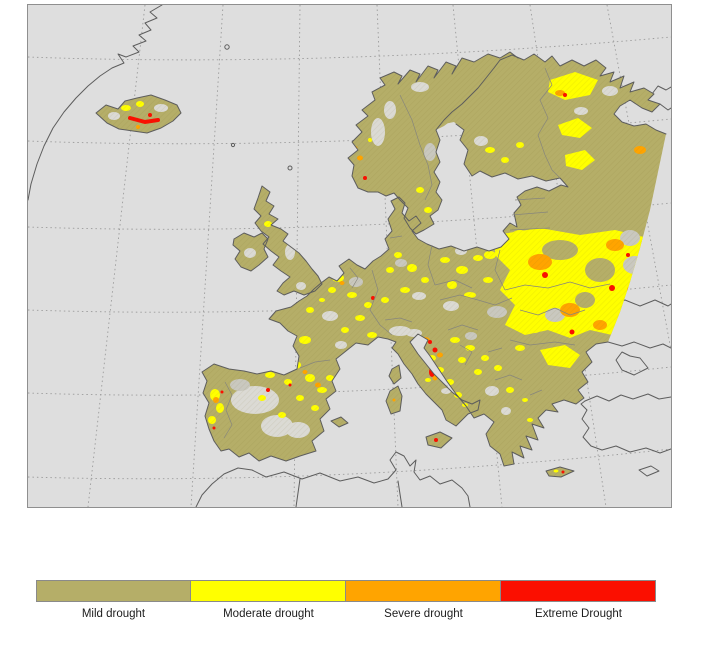  Describe the element at coordinates (625, 427) in the screenshot. I see `turkey-west-south-coast` at that location.